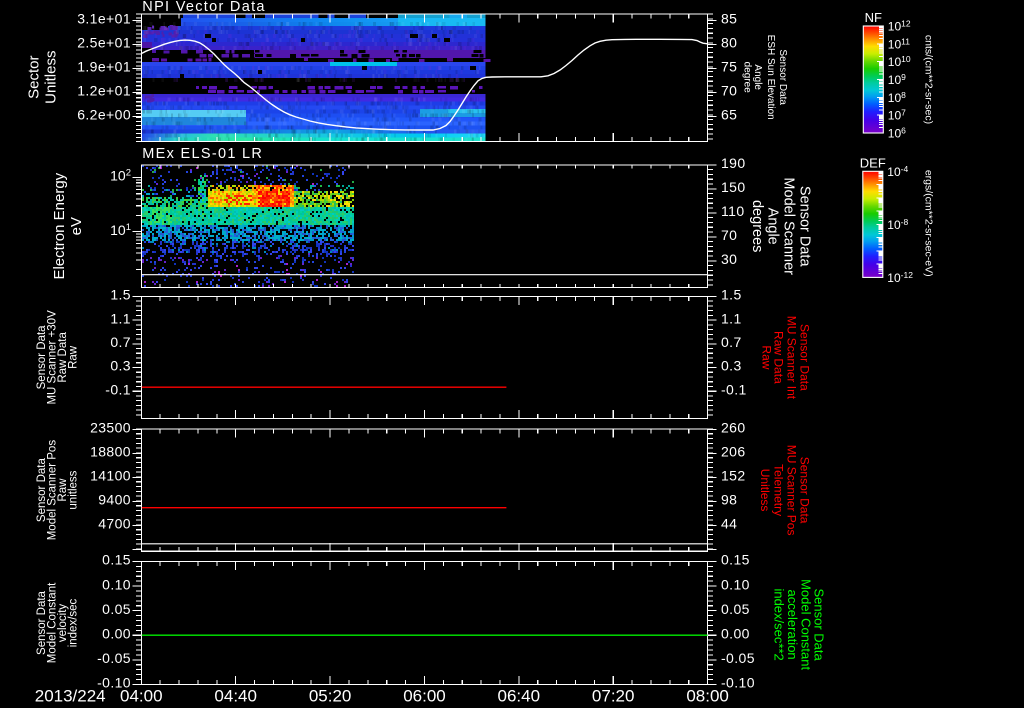 The height and width of the screenshot is (708, 1024). What do you see at coordinates (76, 226) in the screenshot?
I see `svg-text: eV` at bounding box center [76, 226].